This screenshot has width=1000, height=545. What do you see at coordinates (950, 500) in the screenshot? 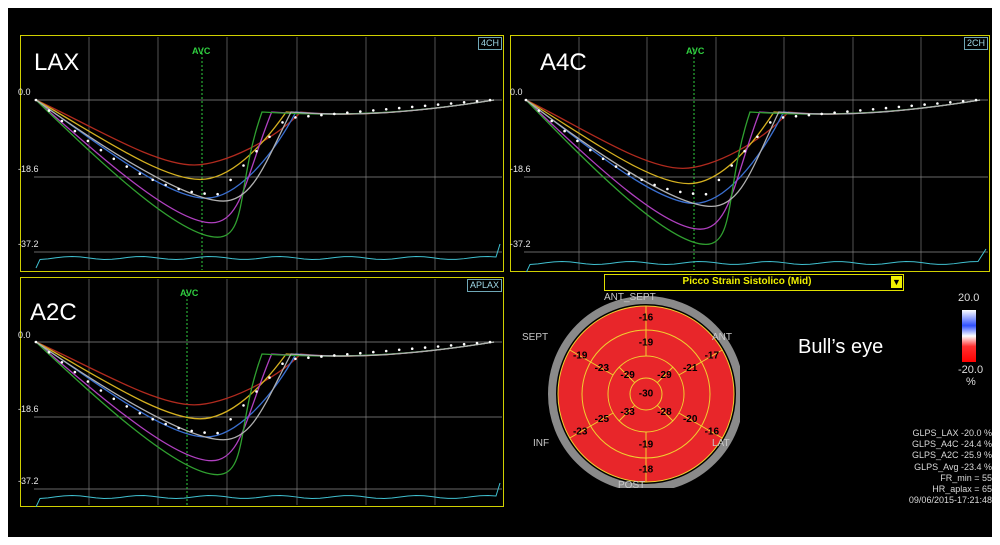
I see `timestamp: 09/06/2015-17:21:48` at bounding box center [950, 500].